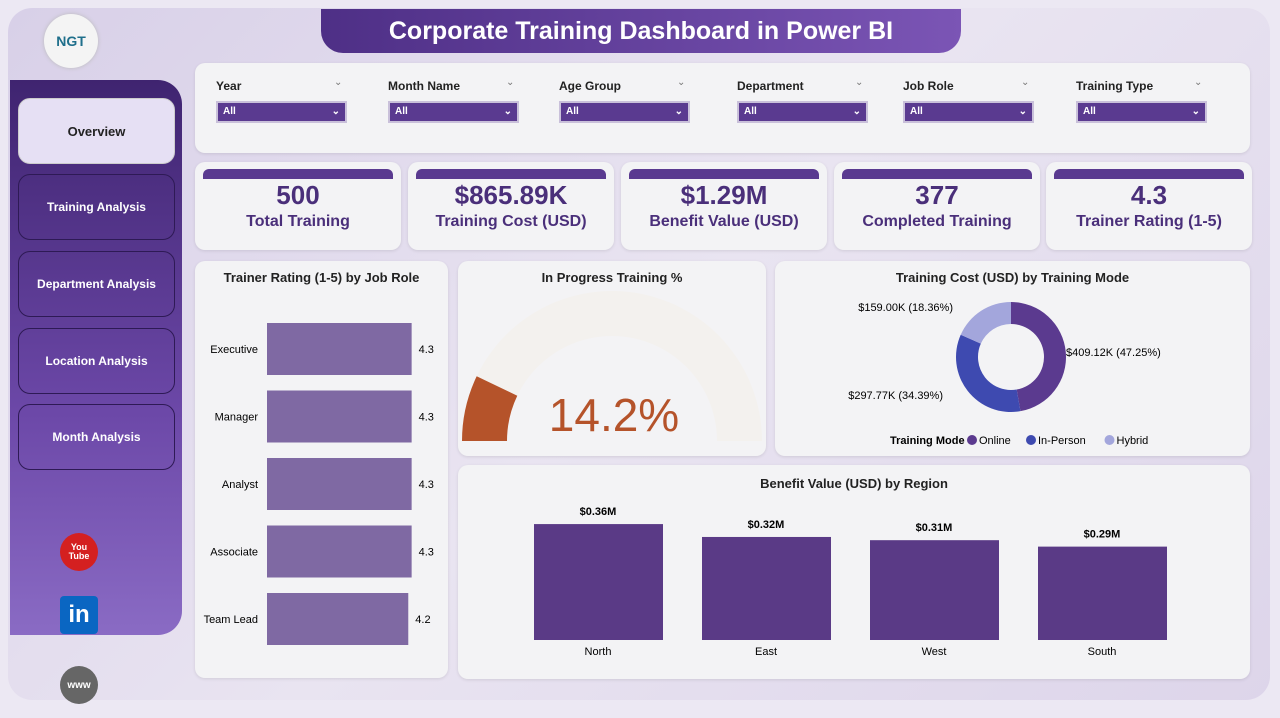  Describe the element at coordinates (937, 195) in the screenshot. I see `kpi-value: 377` at that location.